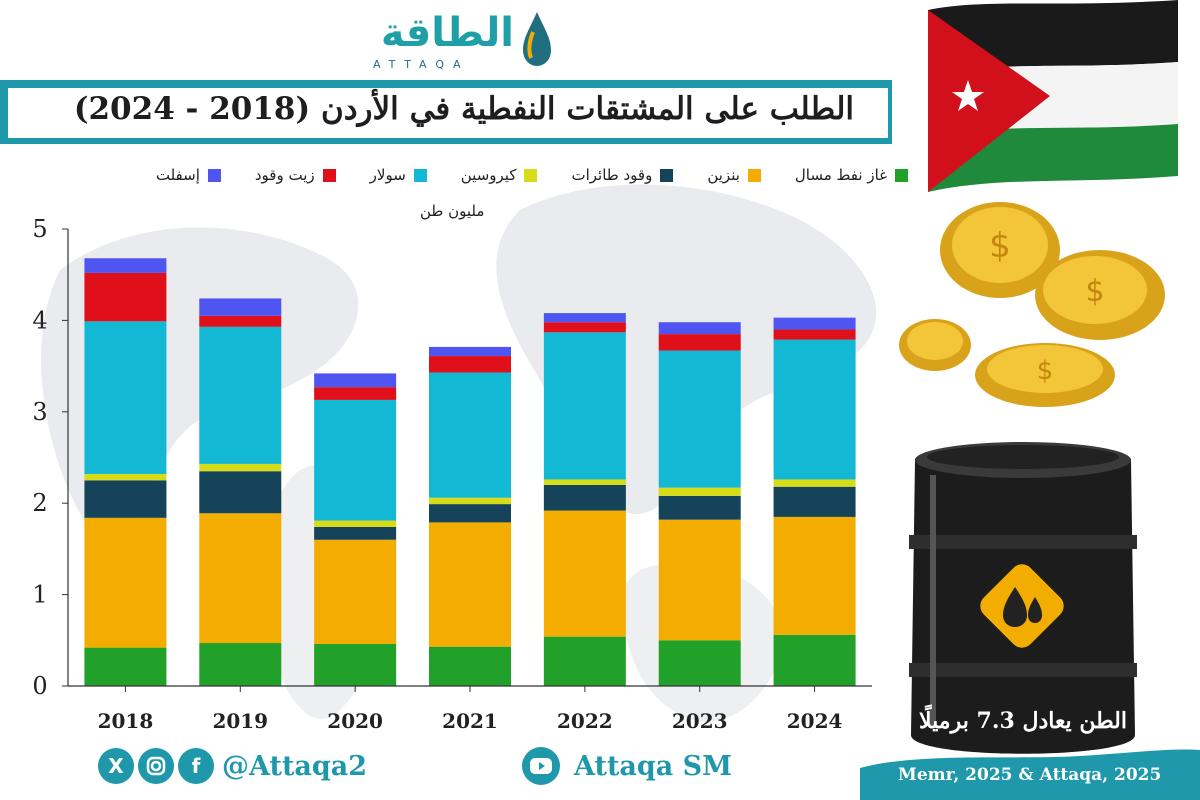  I want to click on oil-barrel-illustration, so click(1023, 598).